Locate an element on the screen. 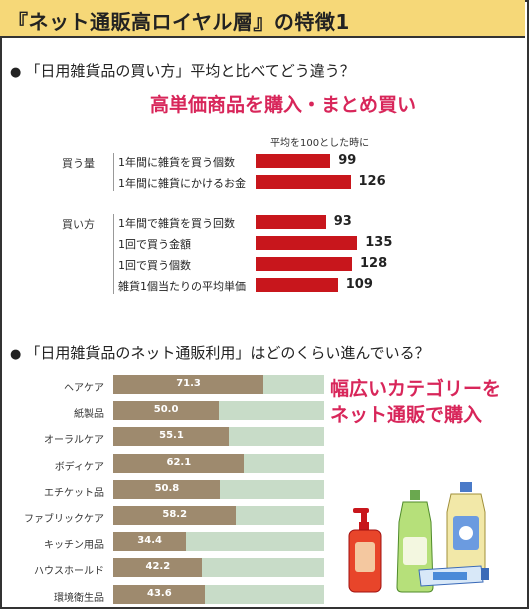 The width and height of the screenshot is (529, 609). bar-value-label: 71.3 is located at coordinates (188, 383).